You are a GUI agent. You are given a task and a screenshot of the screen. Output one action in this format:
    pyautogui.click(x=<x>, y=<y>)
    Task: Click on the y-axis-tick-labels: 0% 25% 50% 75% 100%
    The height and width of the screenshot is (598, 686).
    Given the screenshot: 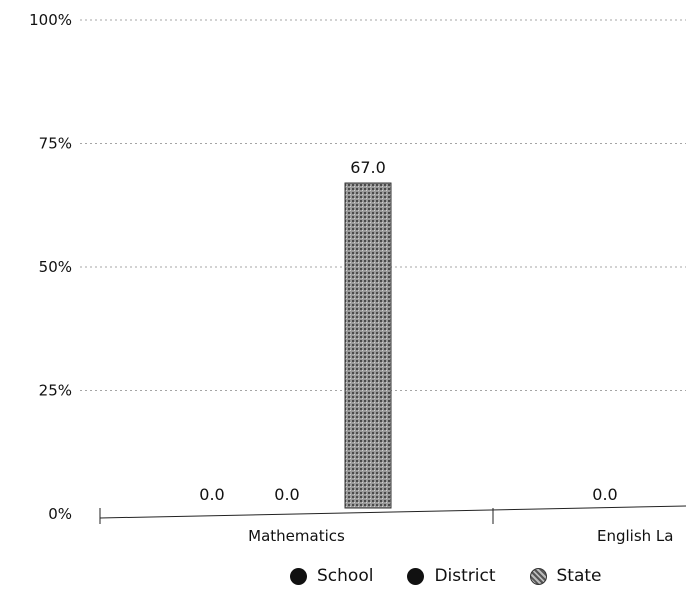 What is the action you would take?
    pyautogui.click(x=50, y=267)
    